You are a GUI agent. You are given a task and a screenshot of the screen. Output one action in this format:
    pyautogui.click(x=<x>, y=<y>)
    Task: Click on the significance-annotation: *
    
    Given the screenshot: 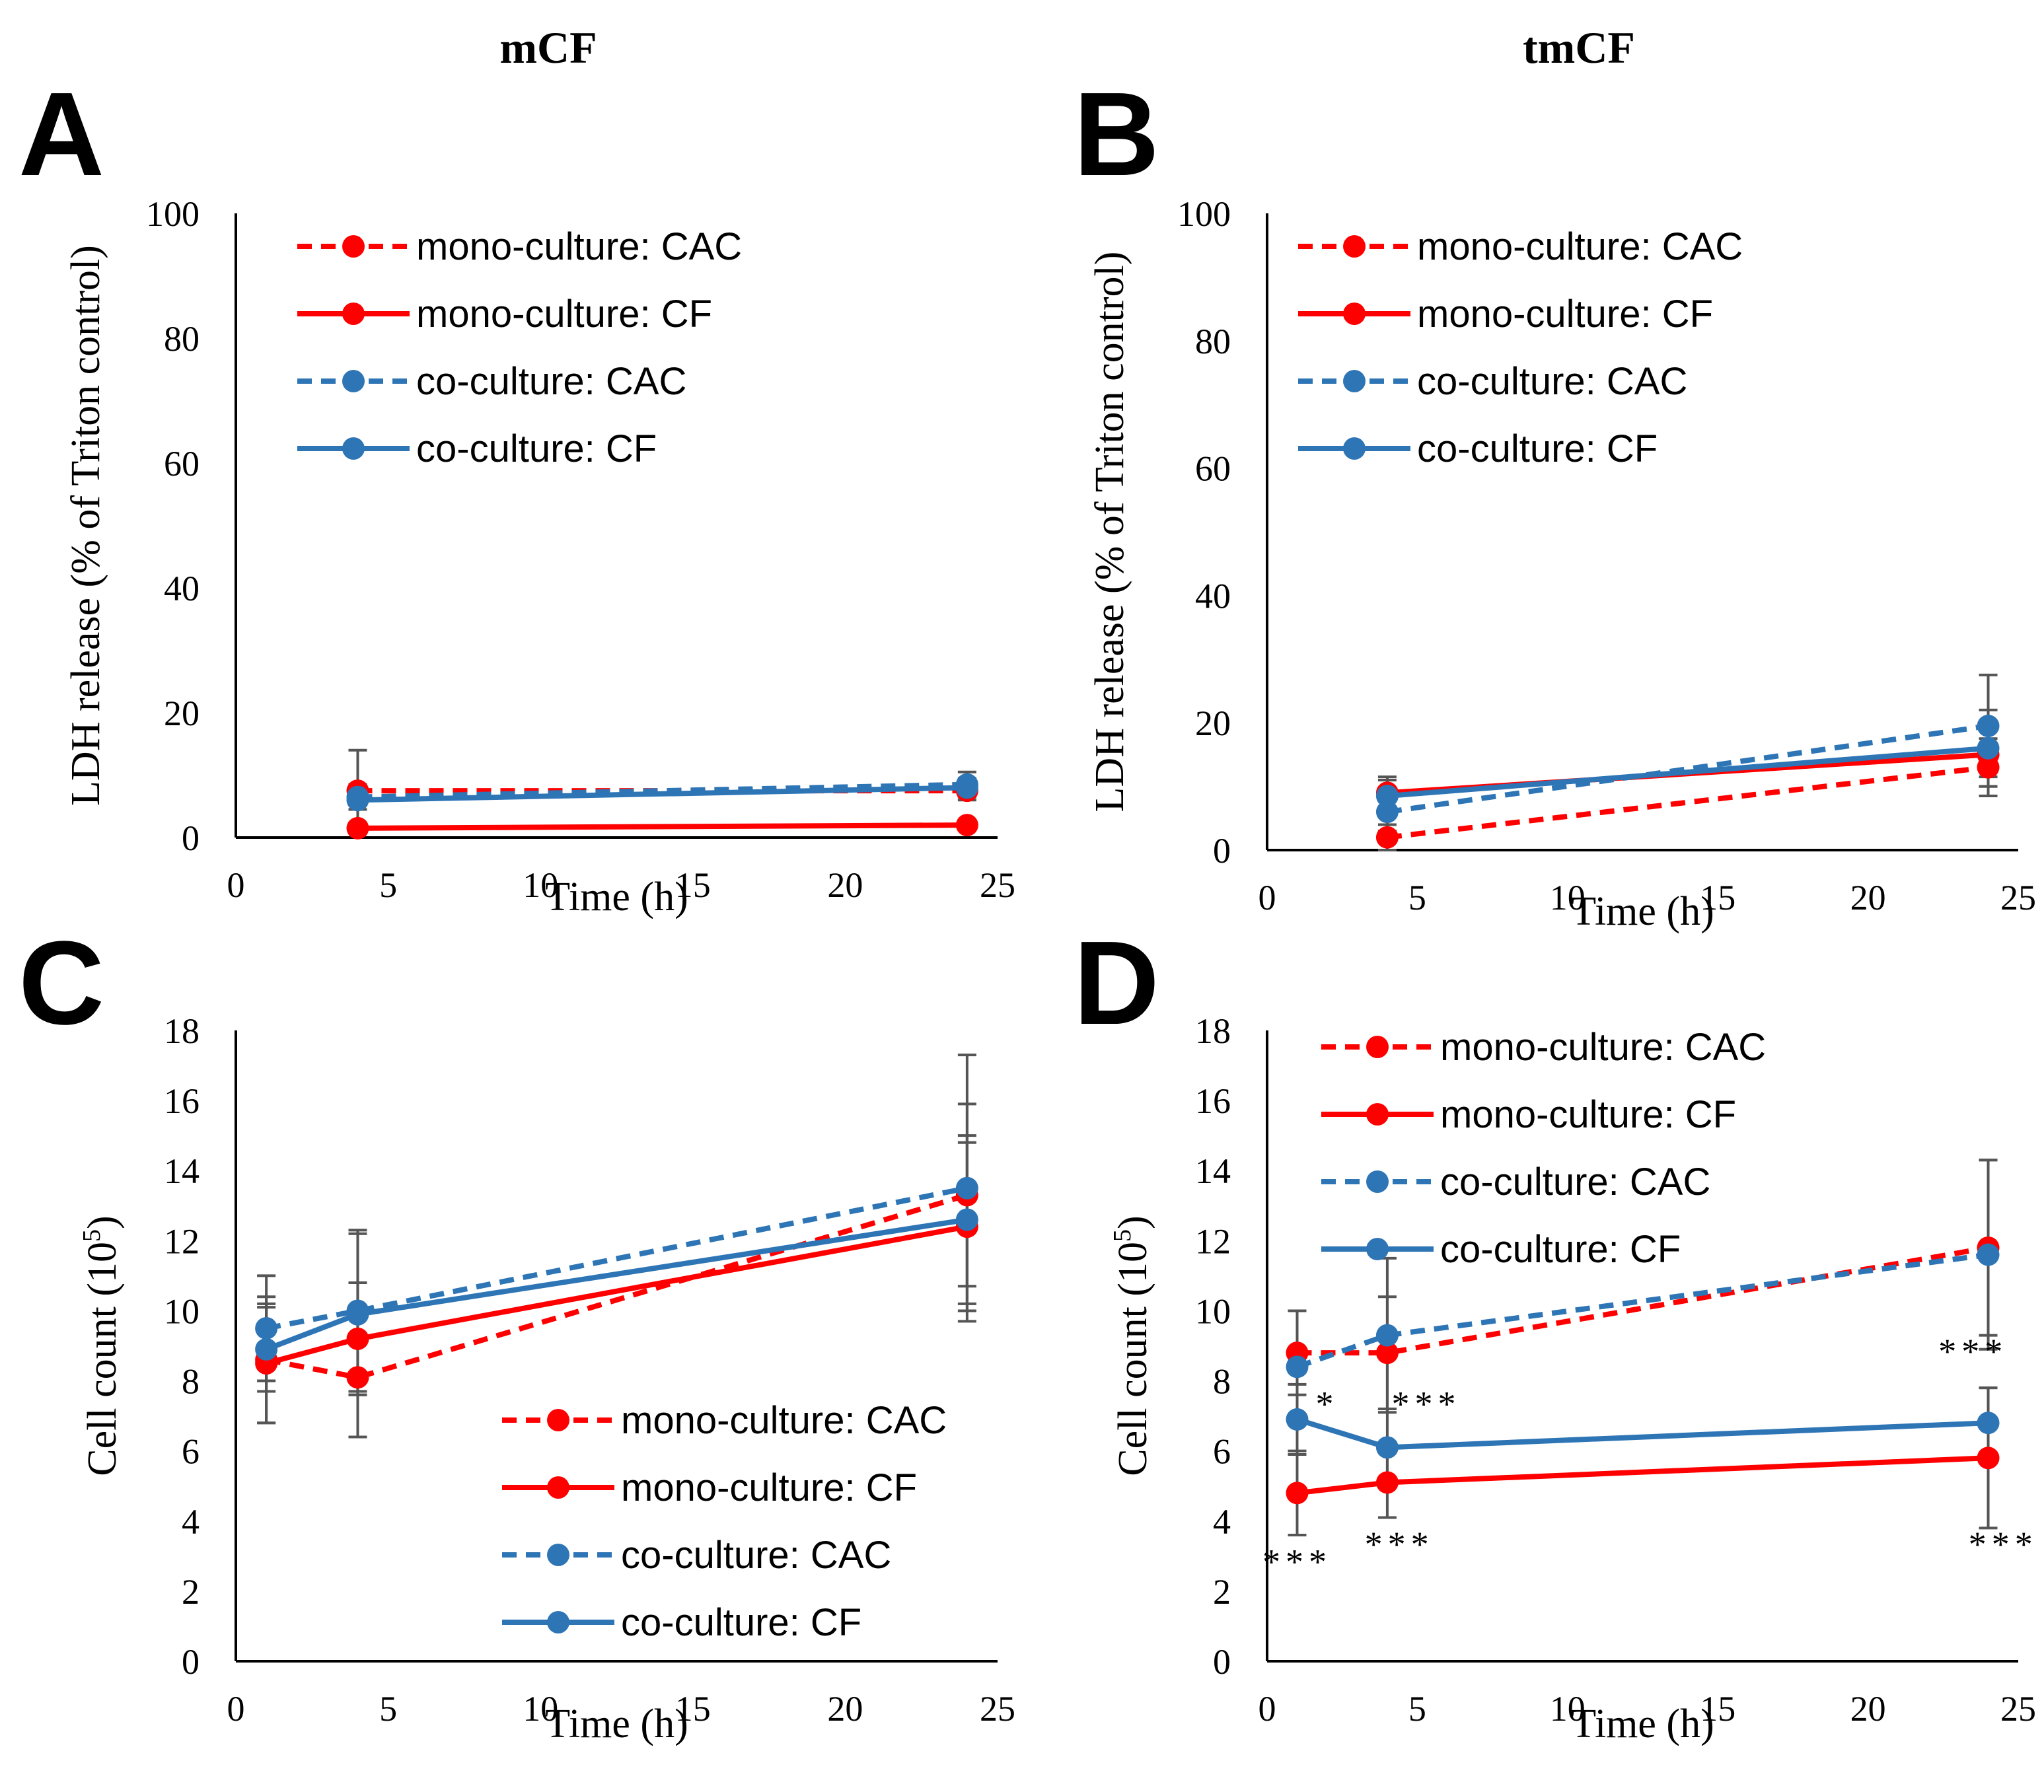 What is the action you would take?
    pyautogui.click(x=1326, y=1404)
    